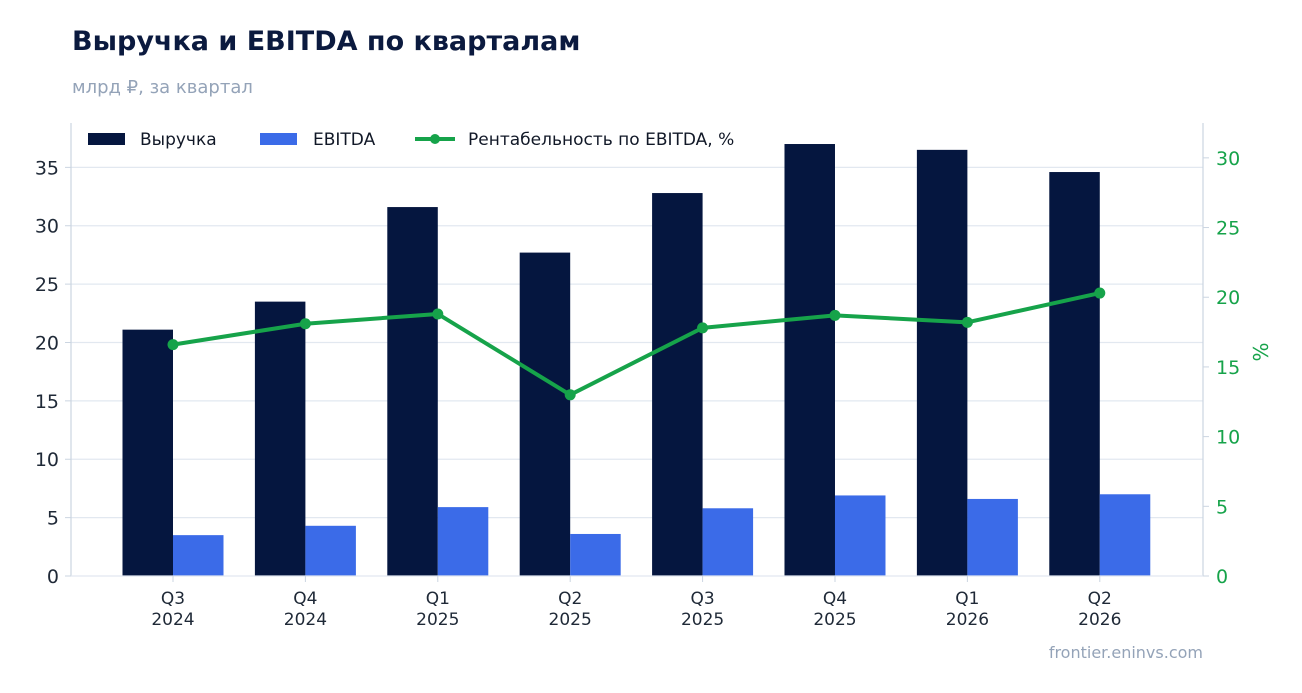 The height and width of the screenshot is (693, 1302). I want to click on source-label: frontier.eninvs.com, so click(1125, 652).